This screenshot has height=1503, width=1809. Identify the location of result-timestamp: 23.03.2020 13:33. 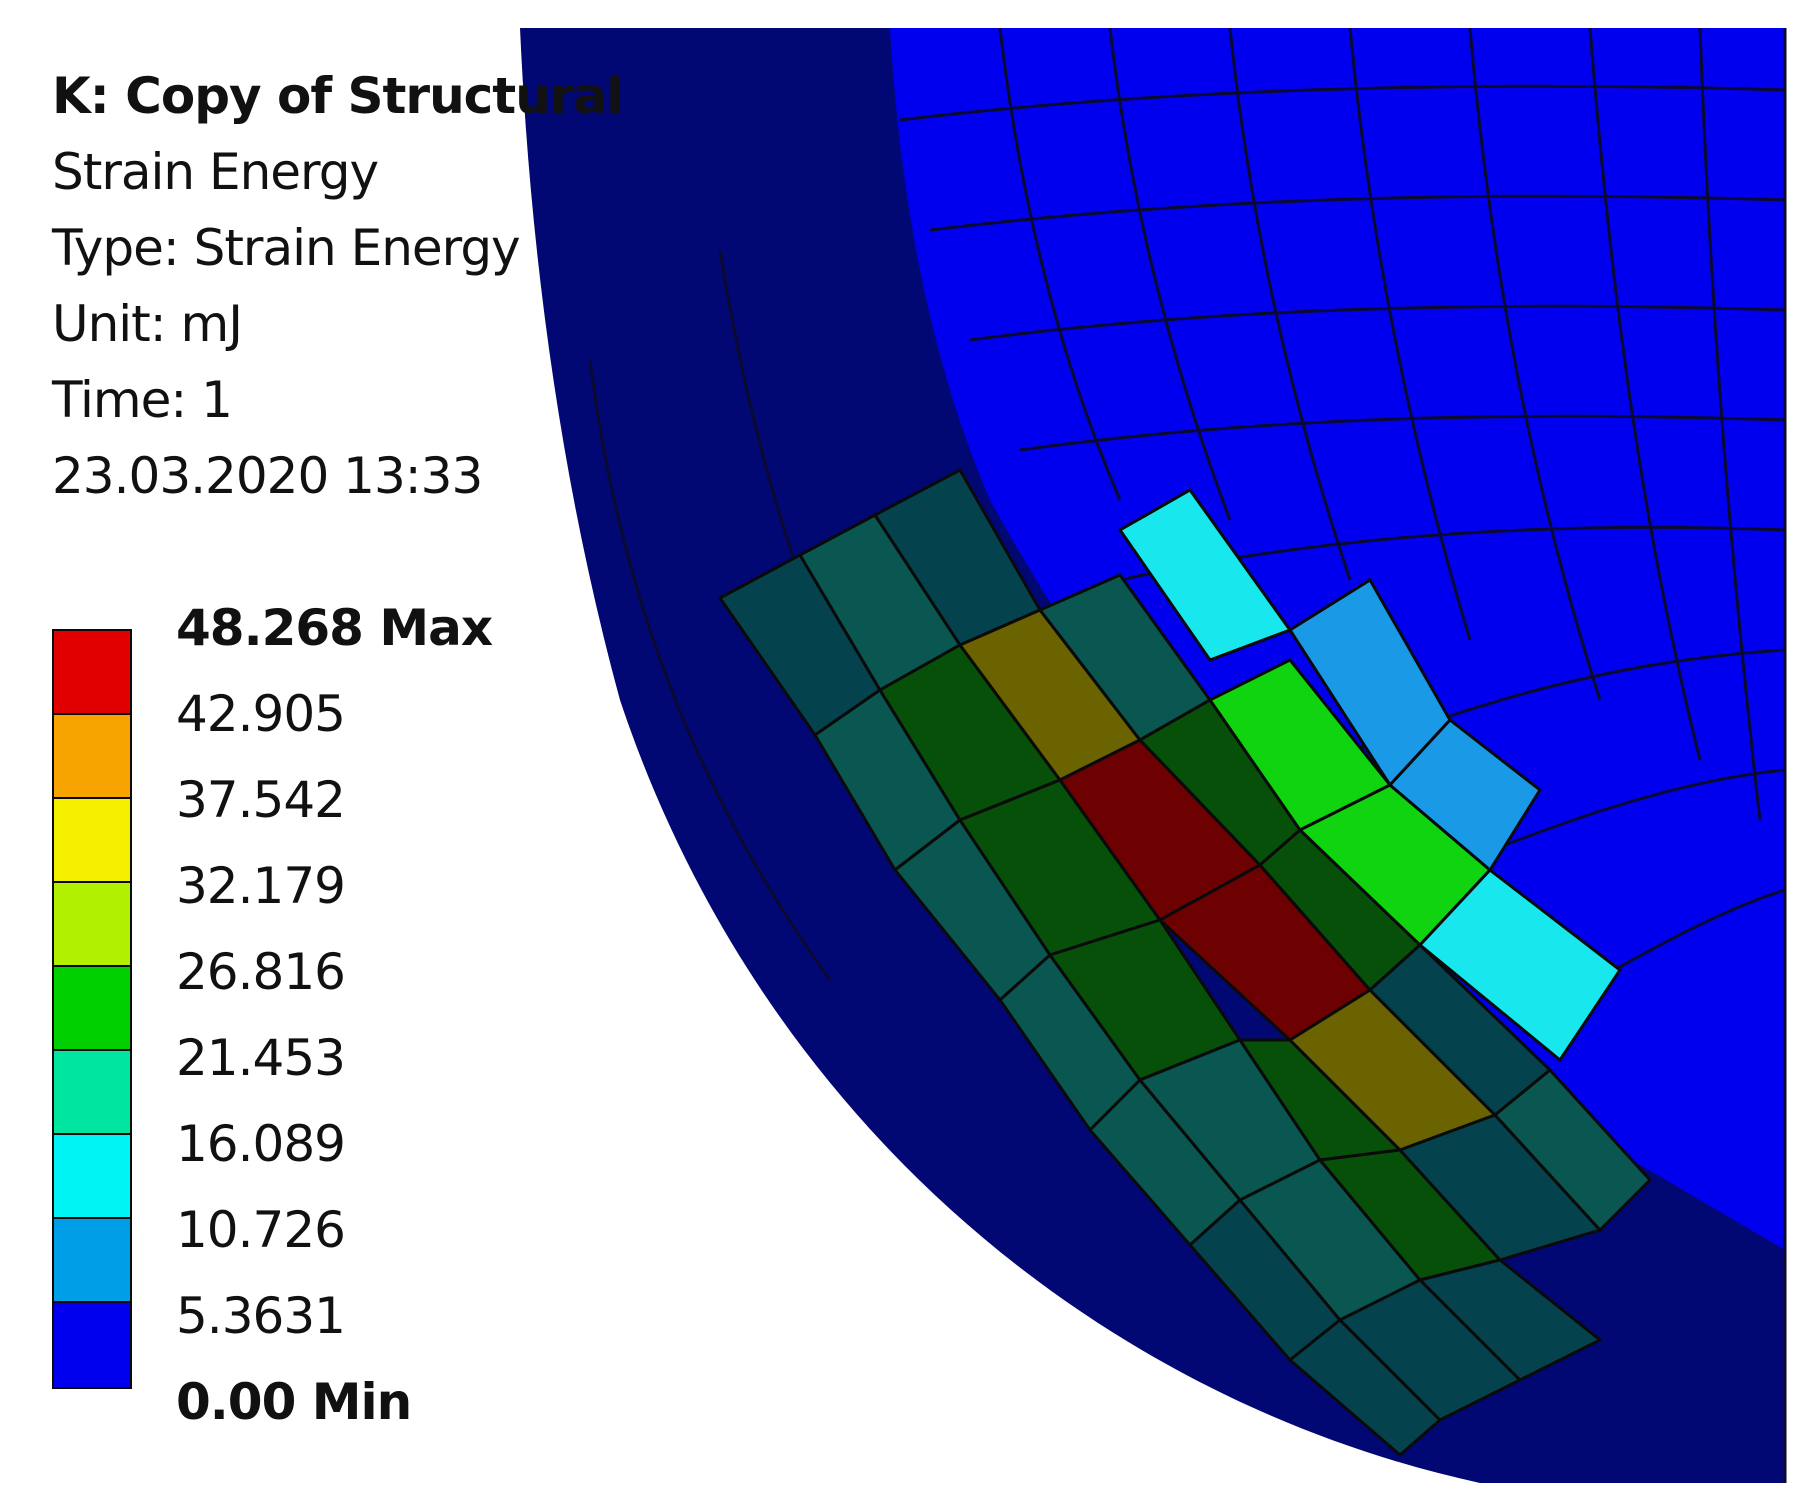
(267, 476).